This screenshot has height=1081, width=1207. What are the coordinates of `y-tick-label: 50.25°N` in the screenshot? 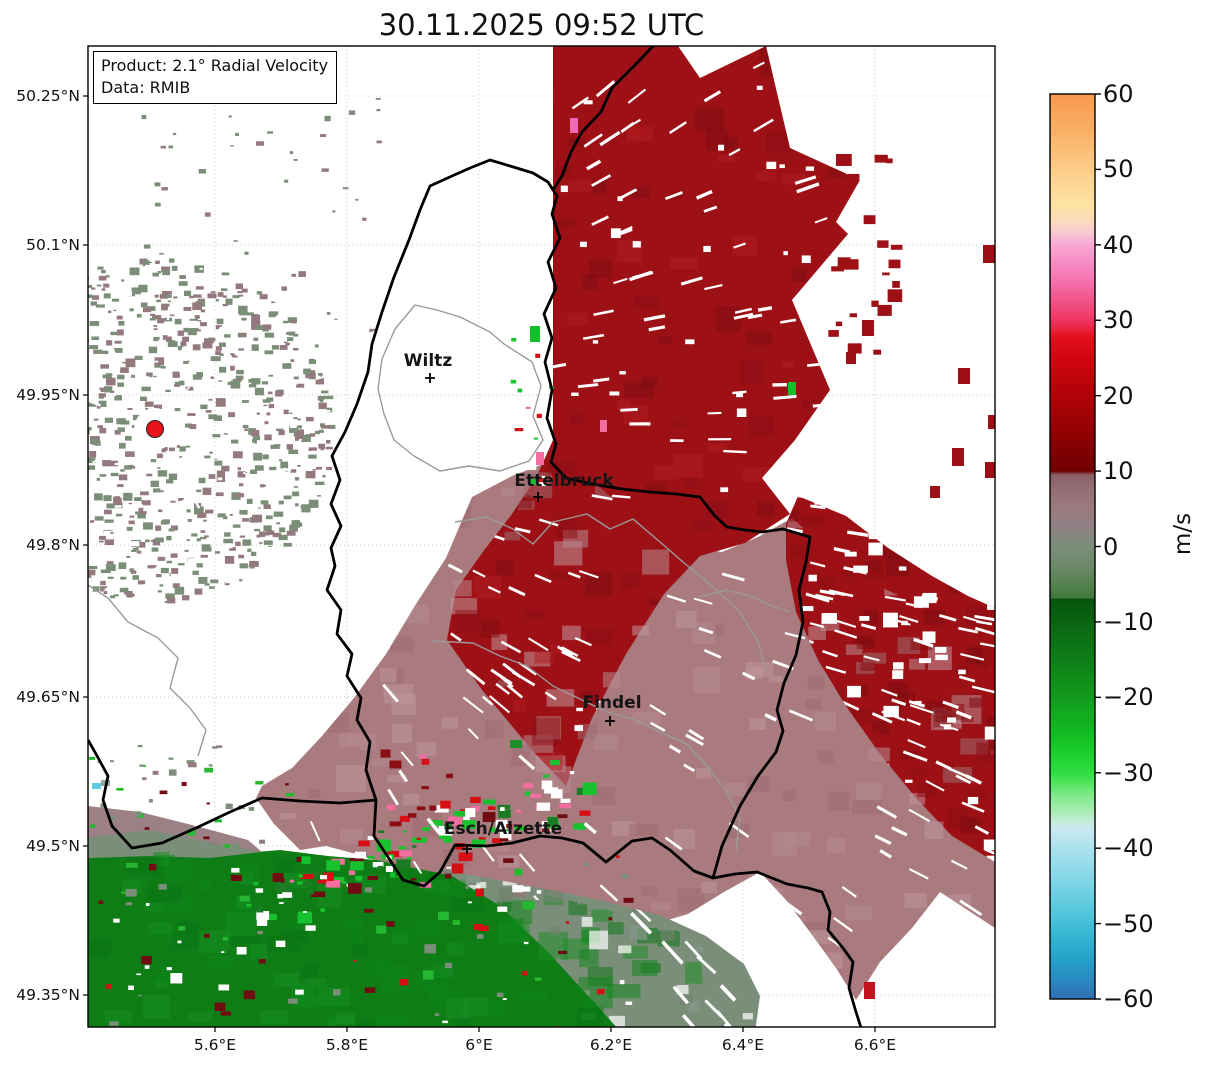 It's located at (48, 96).